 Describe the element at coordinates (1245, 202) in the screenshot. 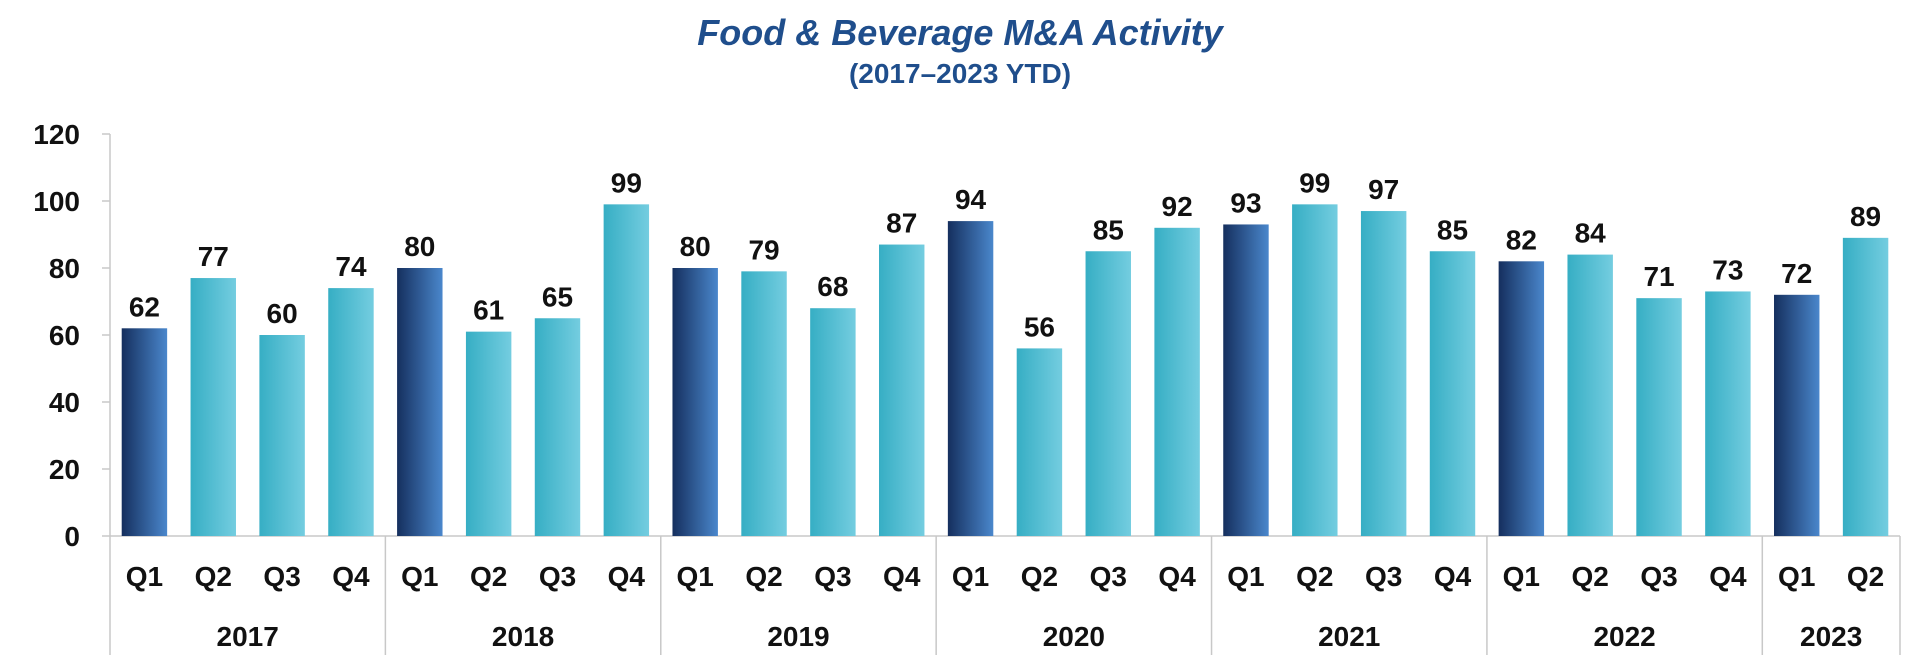

I see `data-label: 93` at that location.